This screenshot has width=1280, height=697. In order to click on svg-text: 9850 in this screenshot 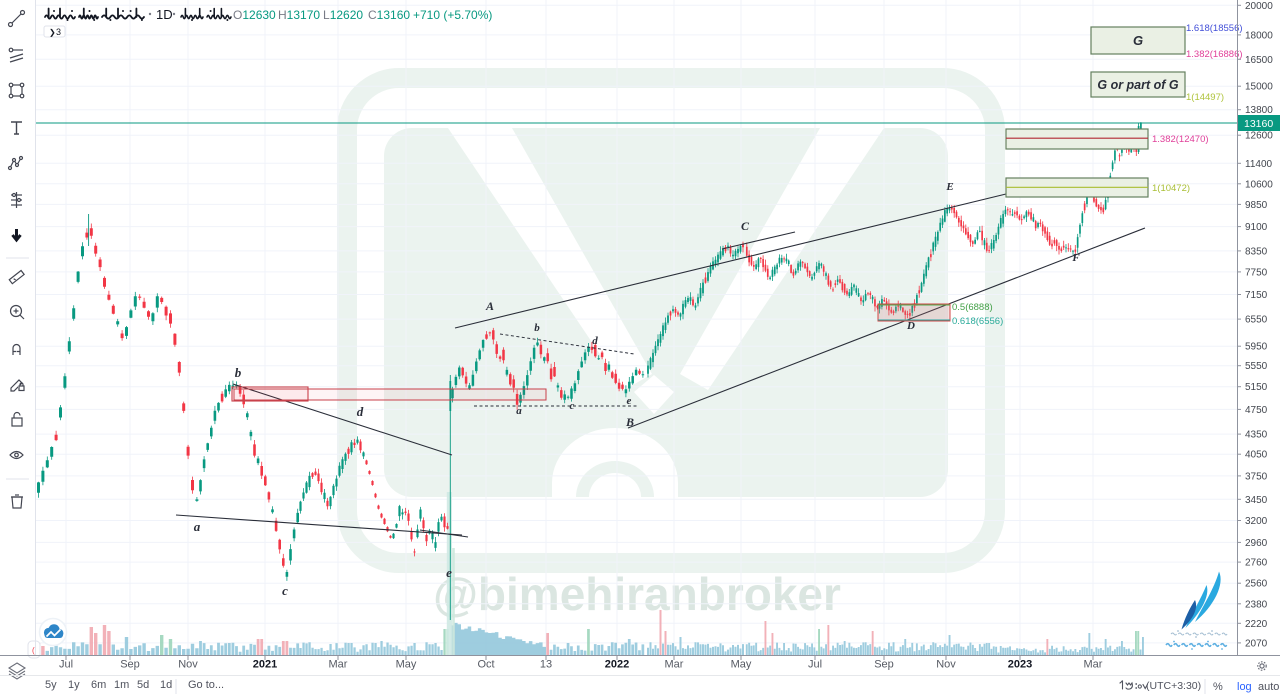, I will do `click(1256, 205)`.